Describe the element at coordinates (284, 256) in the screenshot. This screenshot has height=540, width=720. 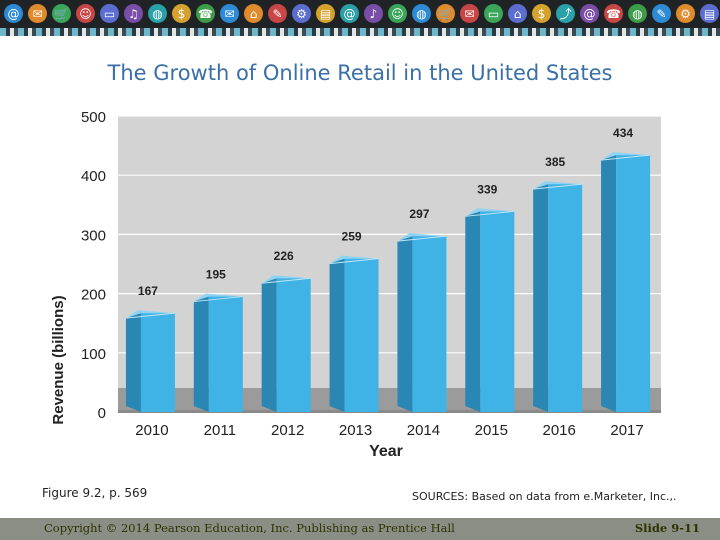
I see `data-label: 226` at that location.